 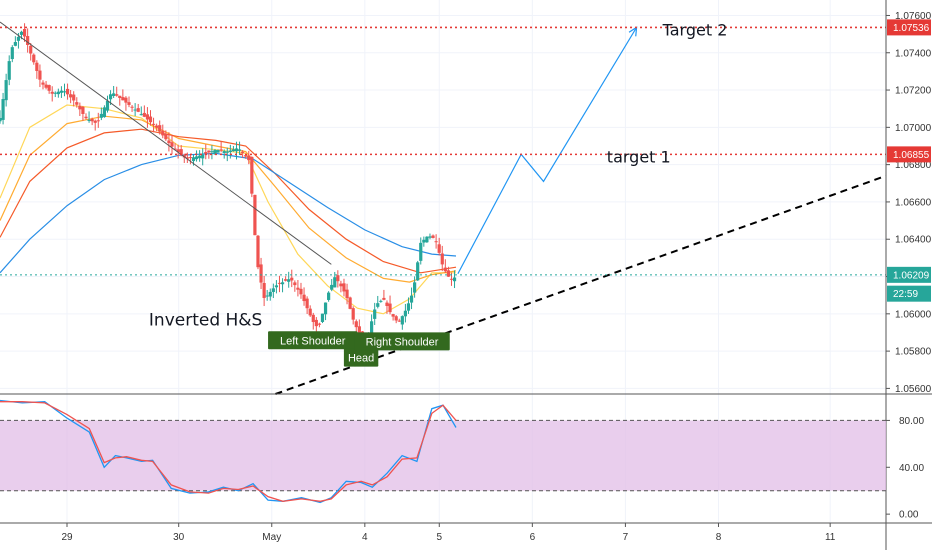 What do you see at coordinates (439, 537) in the screenshot?
I see `time-tick-label: 5` at bounding box center [439, 537].